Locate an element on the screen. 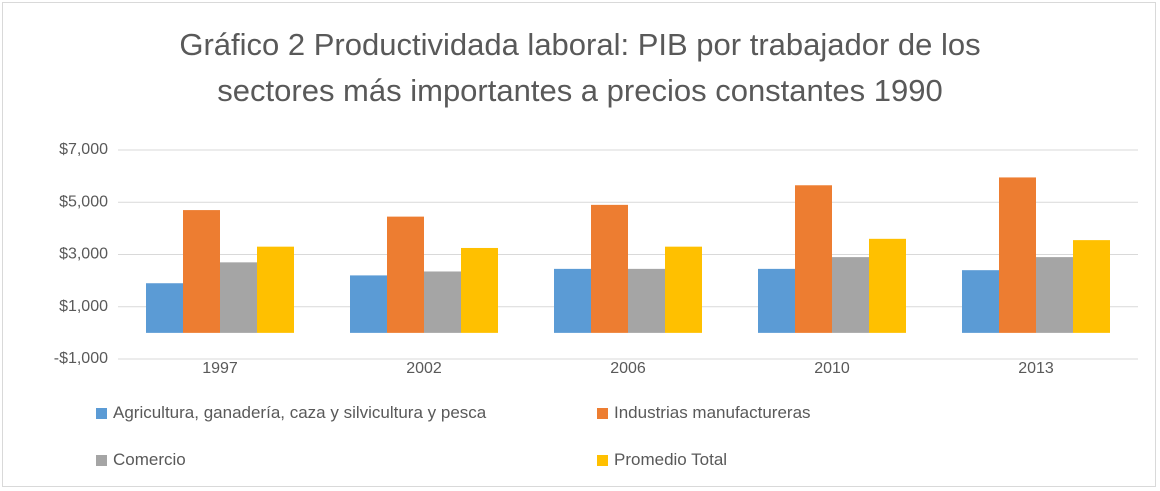 This screenshot has height=491, width=1160. x-tick-label: 2010 is located at coordinates (832, 368).